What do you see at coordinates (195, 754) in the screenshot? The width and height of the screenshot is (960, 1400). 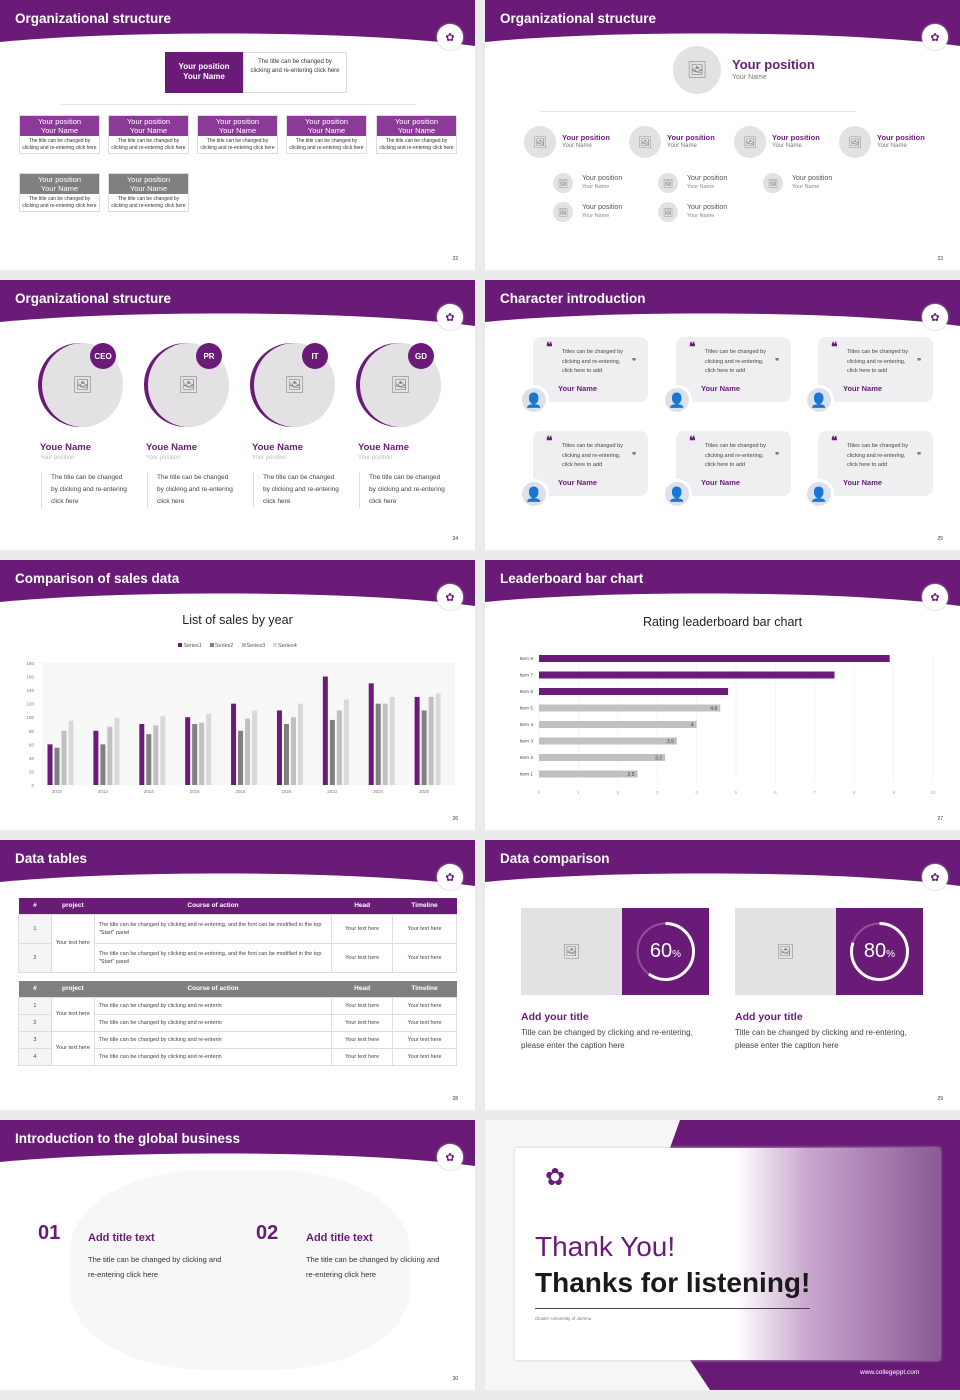 I see `bar-series2-2016` at bounding box center [195, 754].